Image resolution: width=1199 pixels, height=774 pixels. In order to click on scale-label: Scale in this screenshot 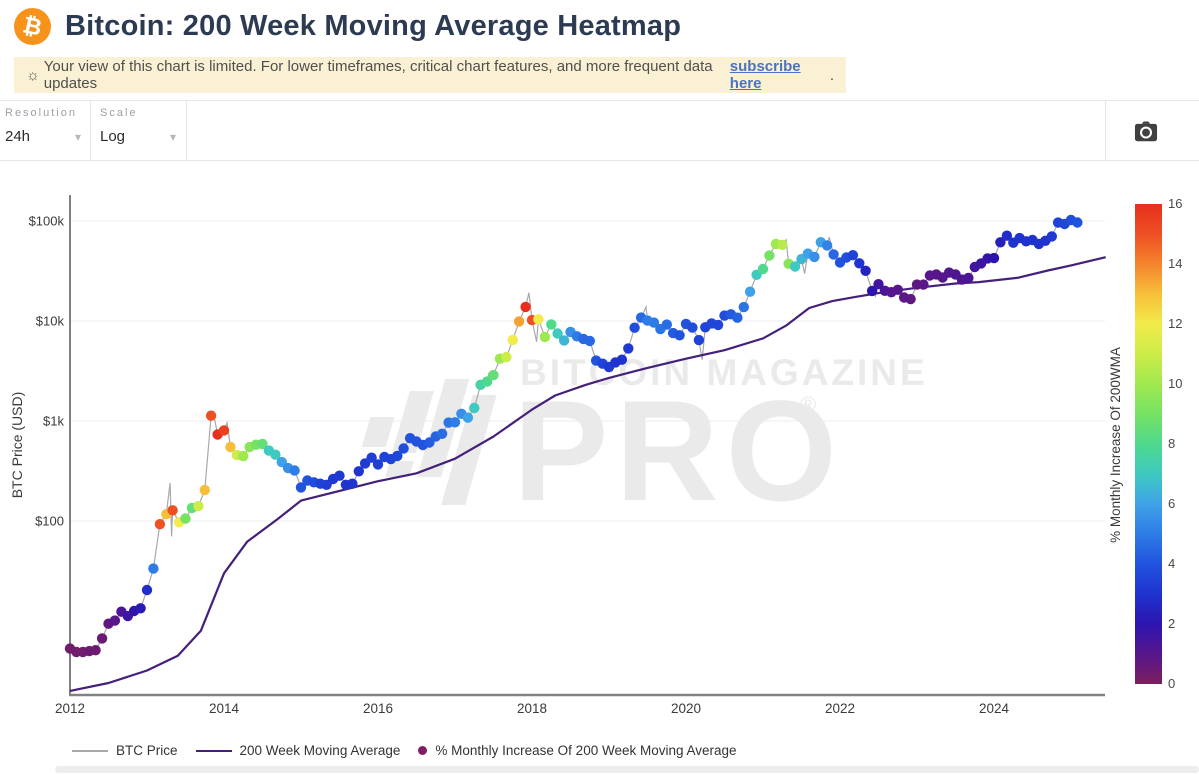, I will do `click(119, 113)`.